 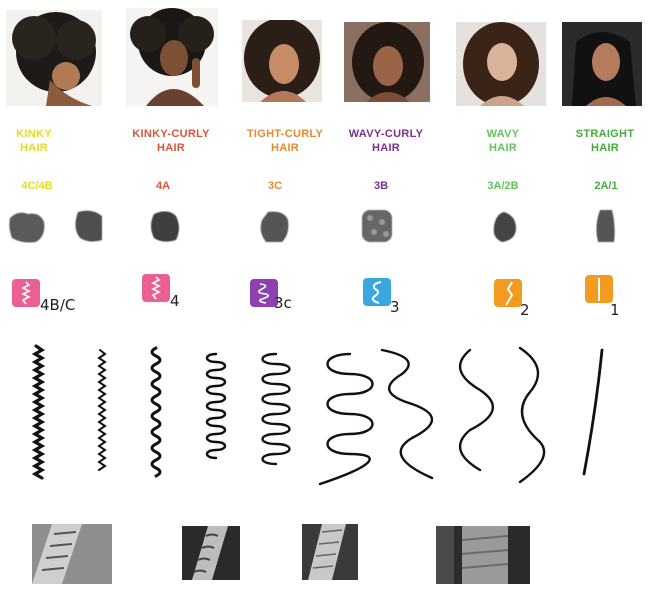 I want to click on label-straight-hair: STRAIGHT HAIR, so click(x=605, y=141).